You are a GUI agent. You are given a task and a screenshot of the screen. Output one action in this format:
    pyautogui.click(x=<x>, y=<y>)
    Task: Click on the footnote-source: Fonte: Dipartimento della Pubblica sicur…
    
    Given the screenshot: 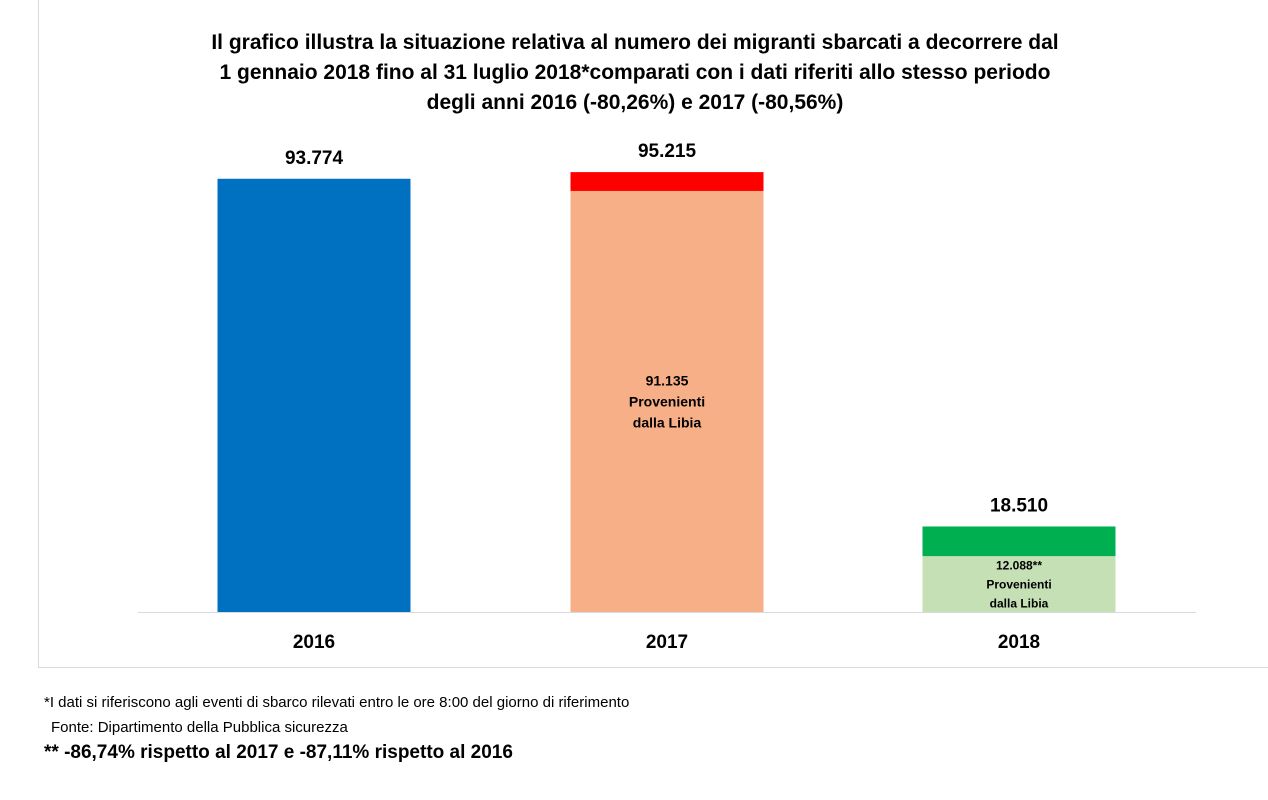 What is the action you would take?
    pyautogui.click(x=199, y=727)
    